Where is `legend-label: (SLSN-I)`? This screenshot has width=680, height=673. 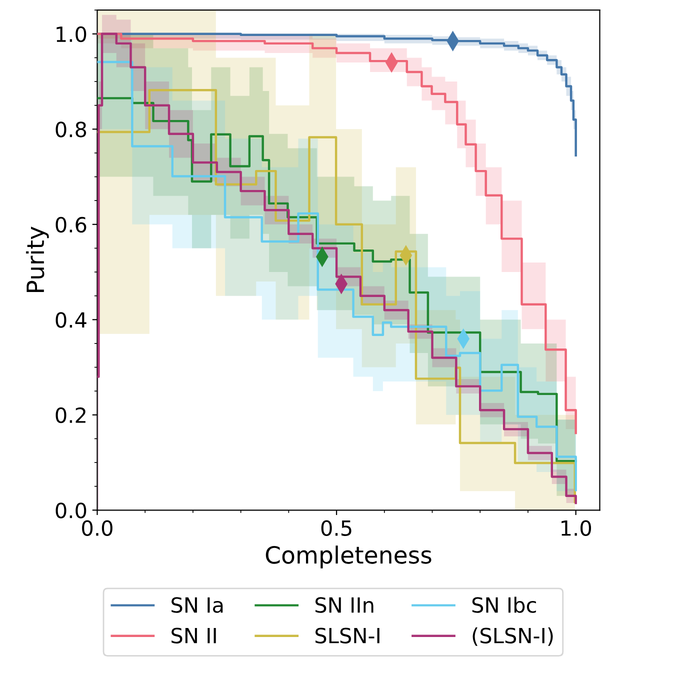 legend-label: (SLSN-I) is located at coordinates (512, 636).